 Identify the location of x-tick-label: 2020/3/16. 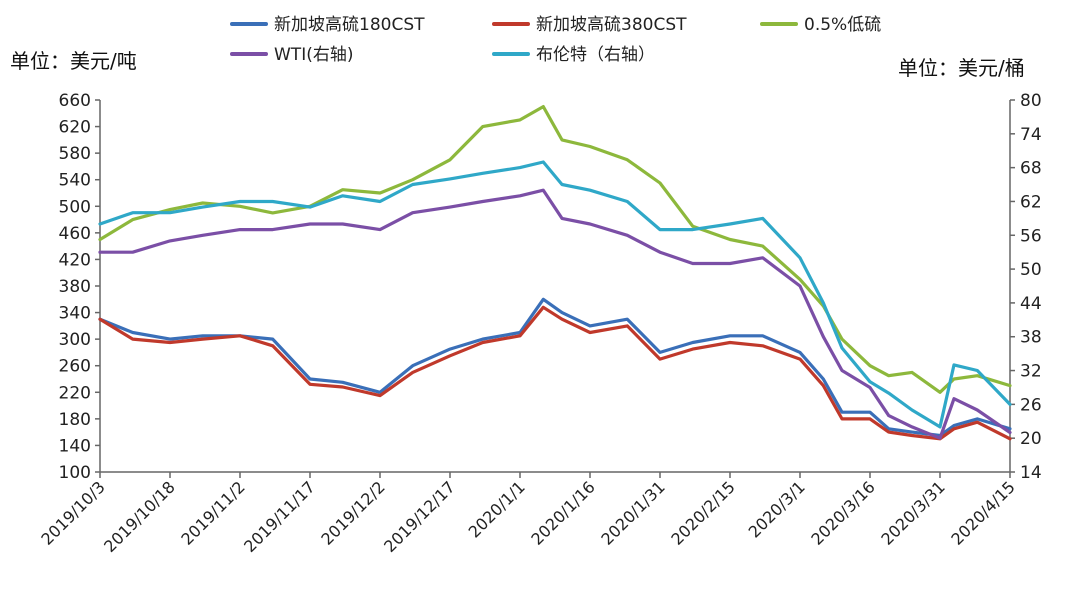
(842, 512).